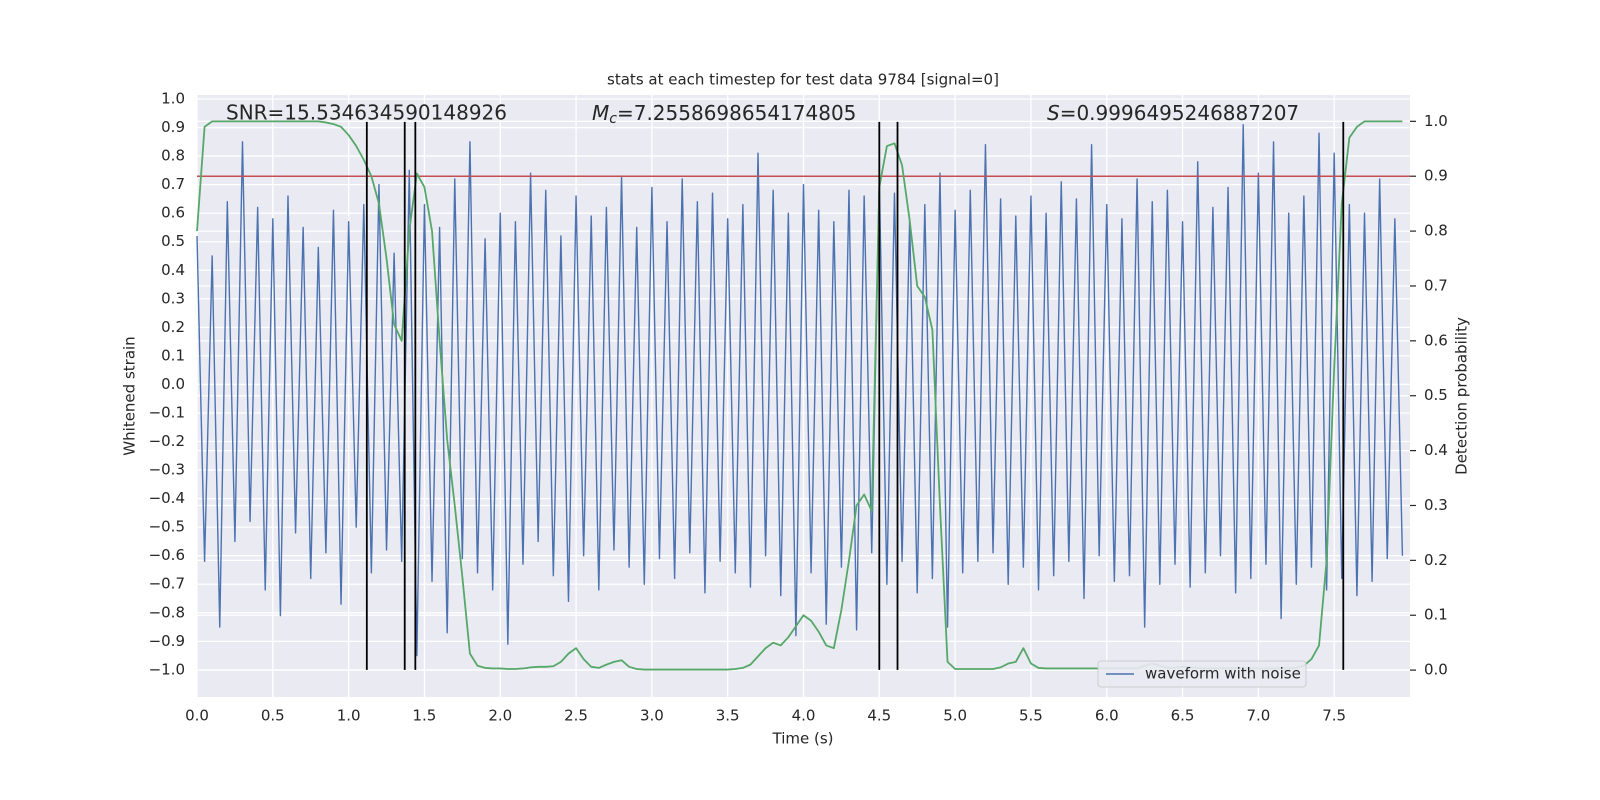 The image size is (1600, 800). Describe the element at coordinates (167, 669) in the screenshot. I see `y-tick-label: −1.0` at that location.